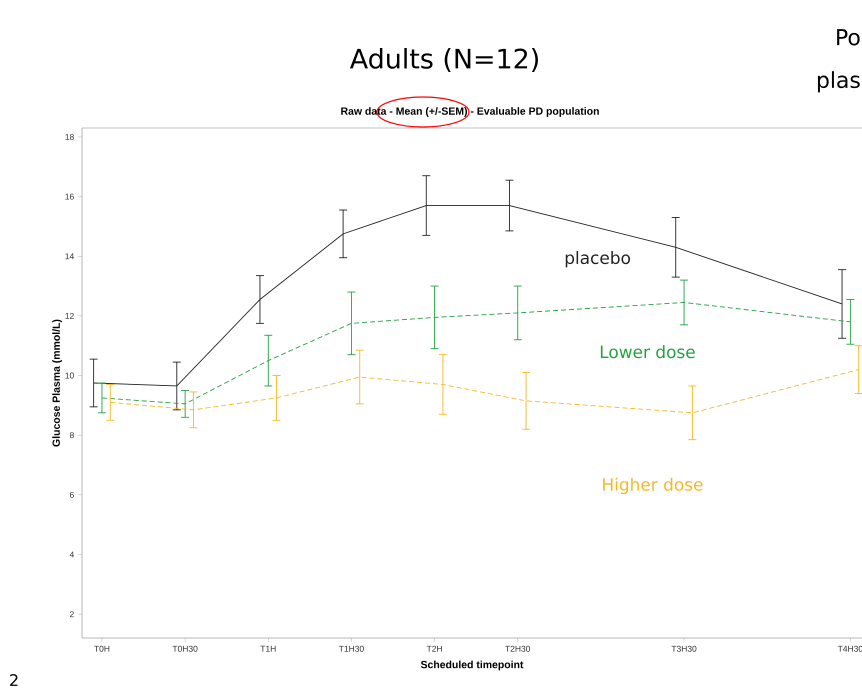 This screenshot has height=700, width=862. Describe the element at coordinates (848, 37) in the screenshot. I see `text: Po` at that location.